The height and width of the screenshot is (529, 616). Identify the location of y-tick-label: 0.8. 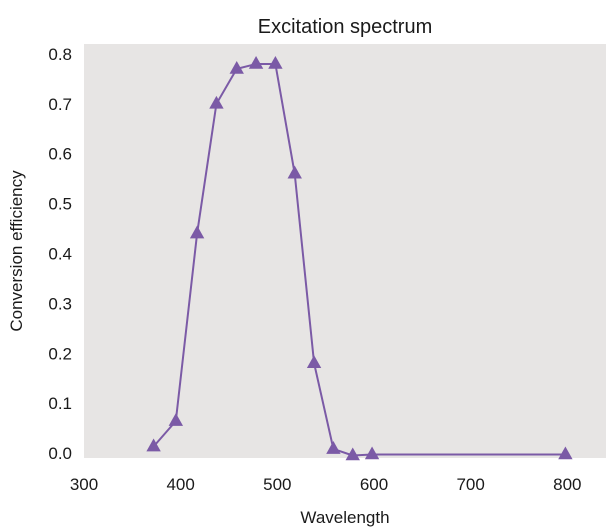
(60, 54).